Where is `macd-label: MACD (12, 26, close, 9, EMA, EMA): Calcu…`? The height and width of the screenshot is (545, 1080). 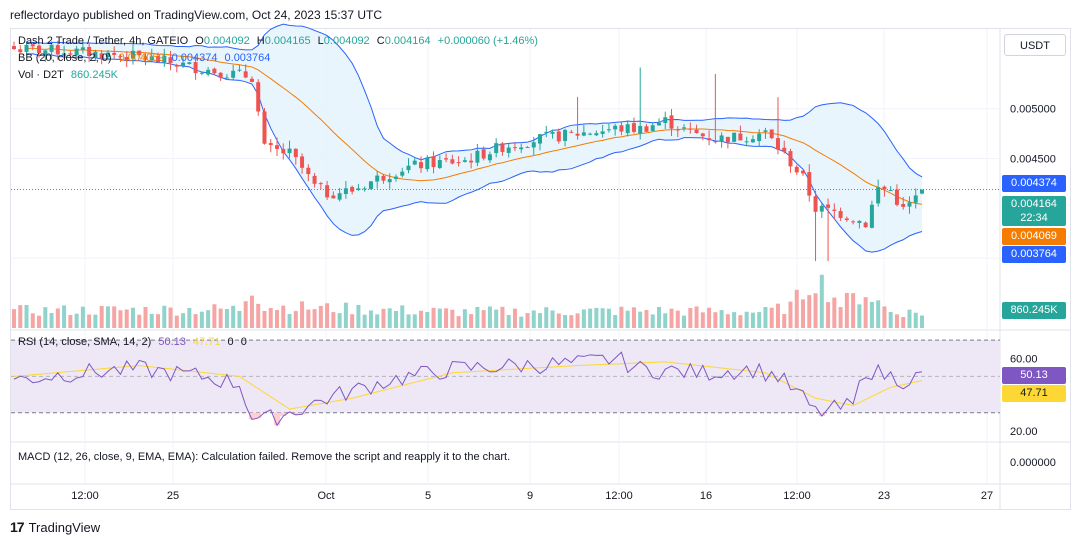 macd-label: MACD (12, 26, close, 9, EMA, EMA): Calcu… is located at coordinates (264, 457).